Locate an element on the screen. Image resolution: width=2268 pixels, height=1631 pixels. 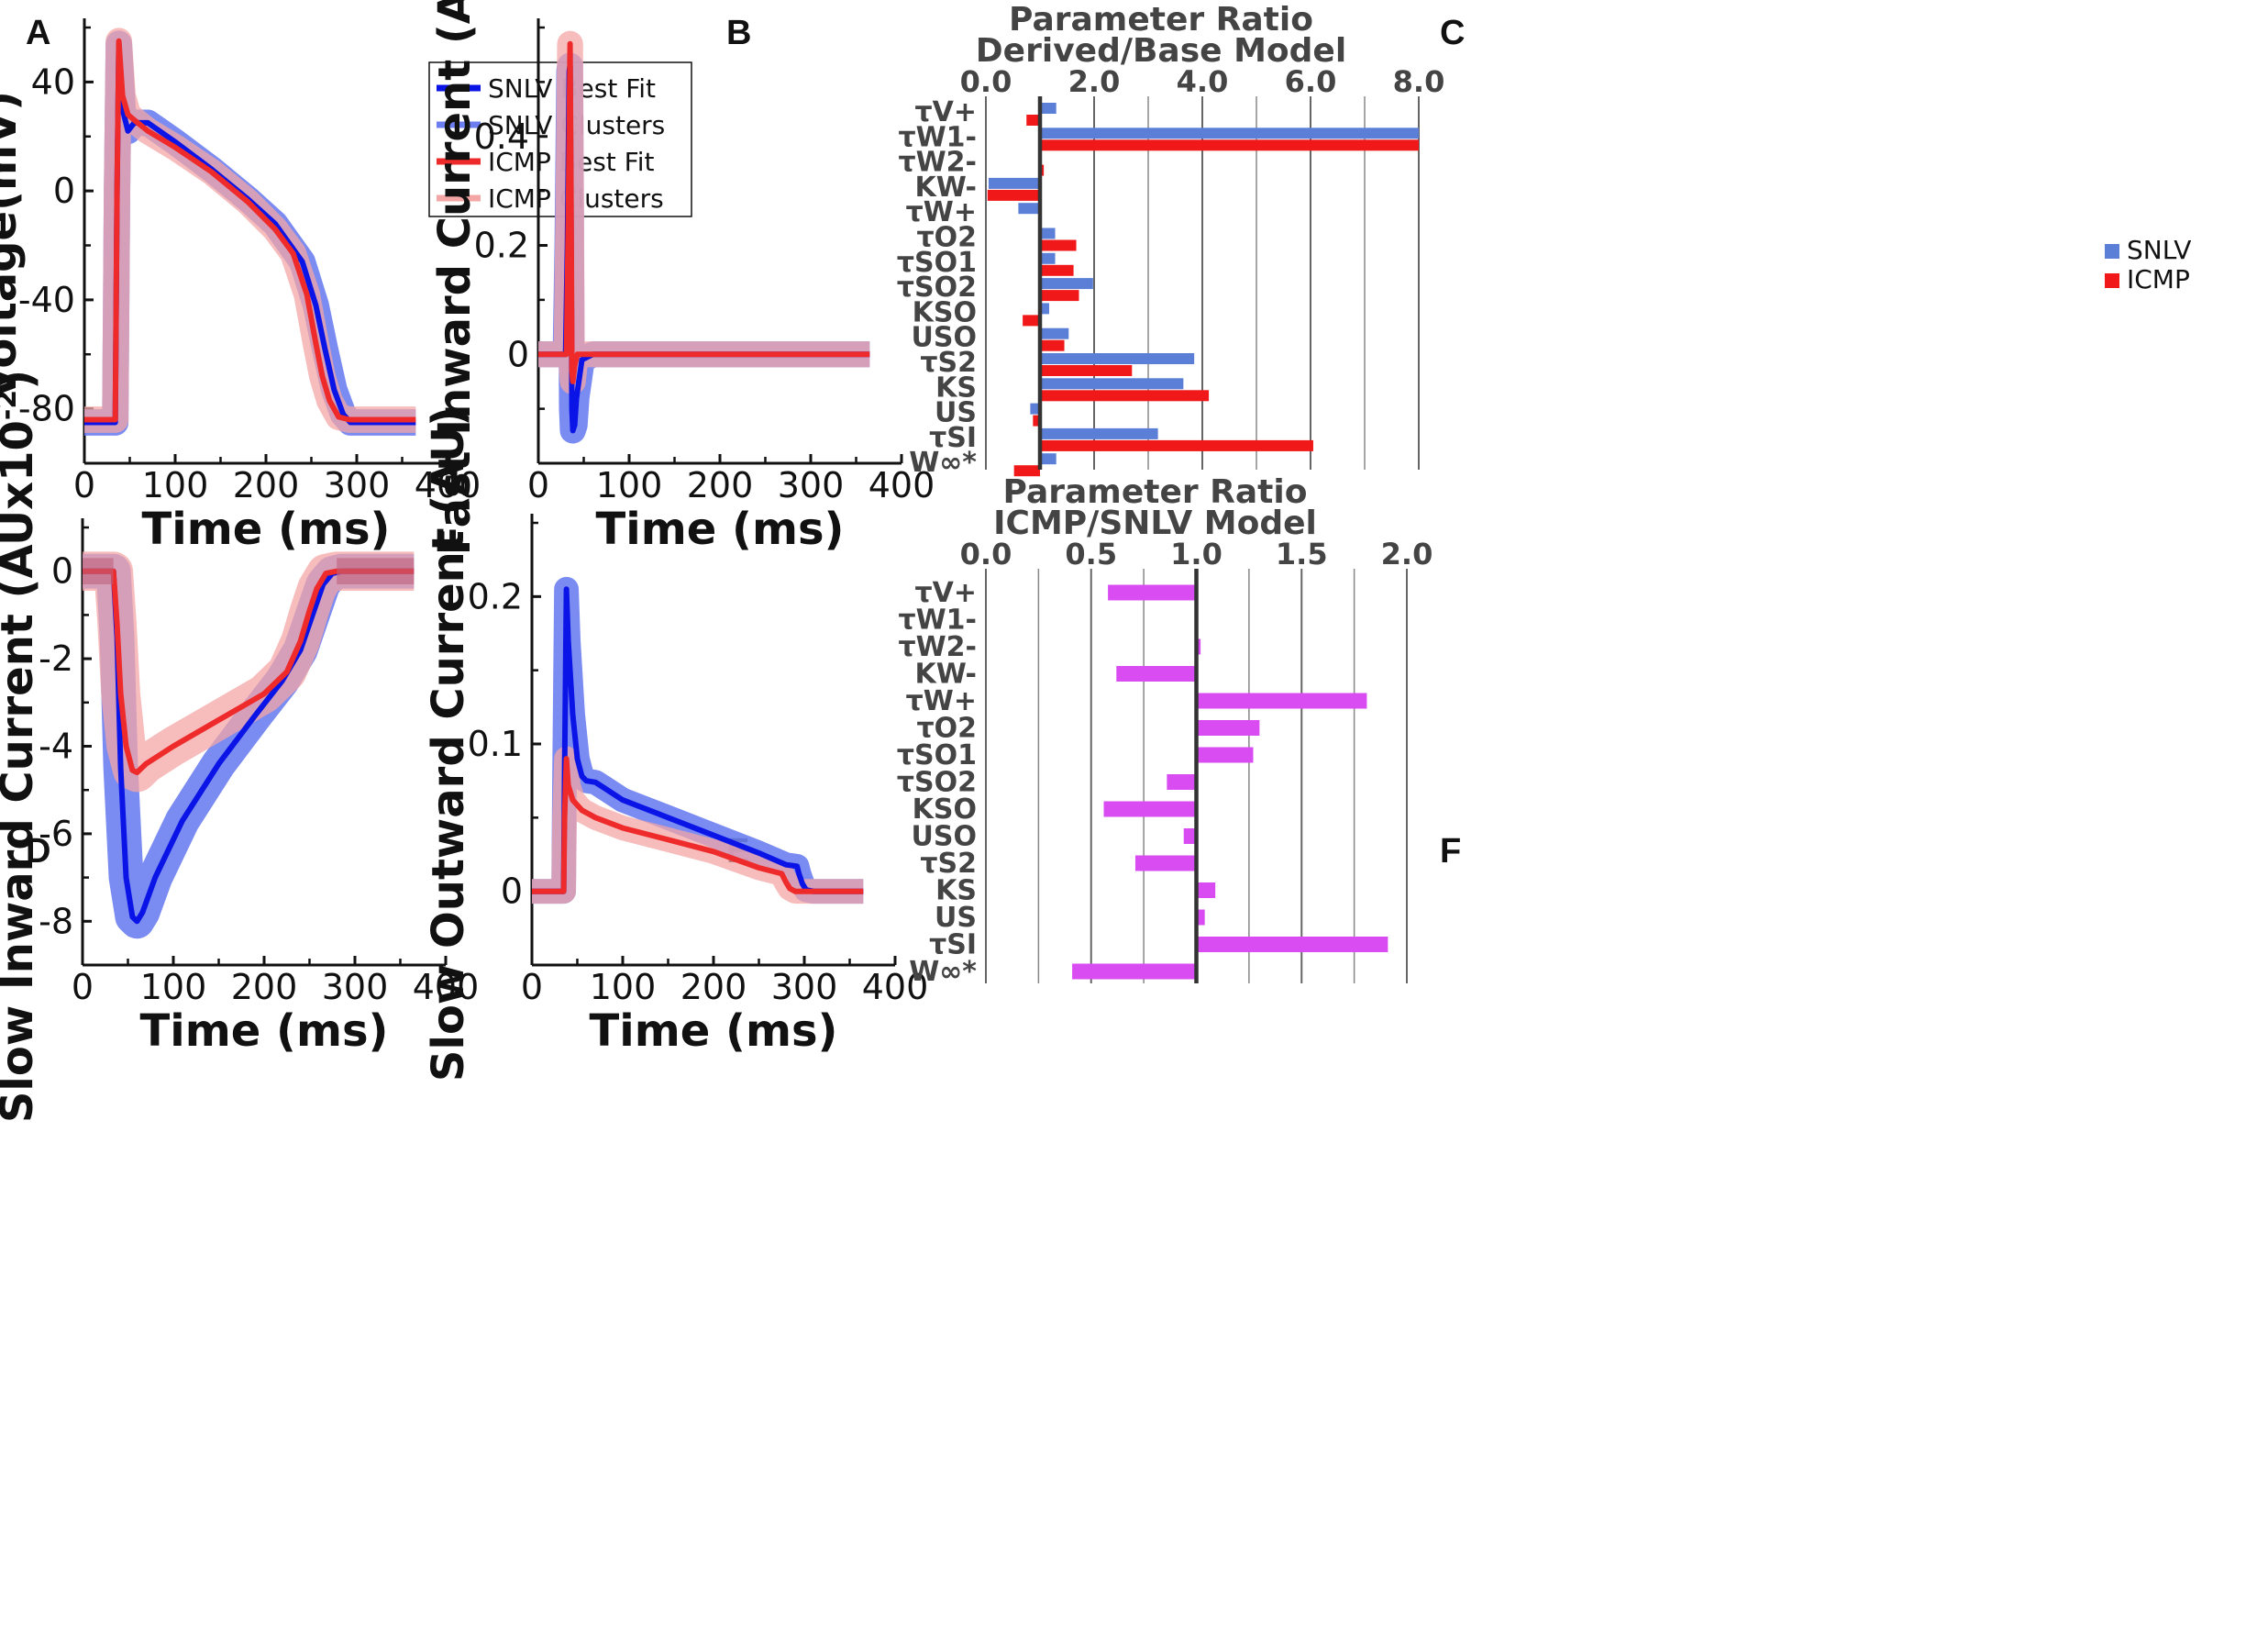
y-axis-label-close: ) is located at coordinates (21, 380).